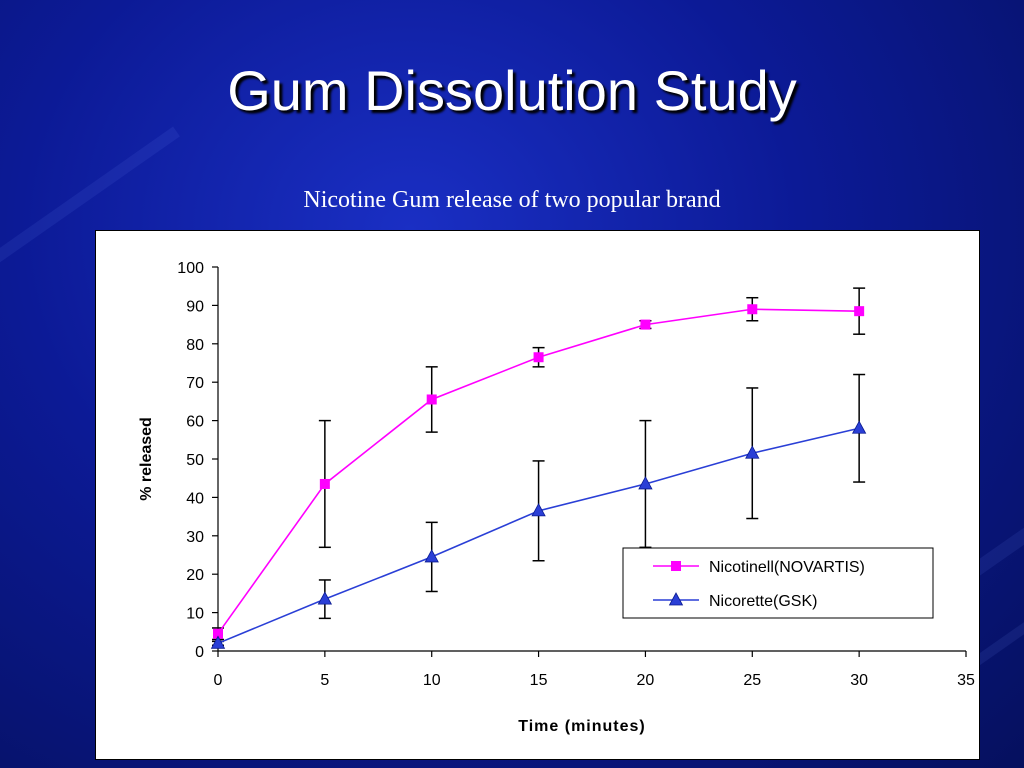 This screenshot has width=1024, height=768. What do you see at coordinates (787, 567) in the screenshot?
I see `legend-label: Nicotinell(NOVARTIS)` at bounding box center [787, 567].